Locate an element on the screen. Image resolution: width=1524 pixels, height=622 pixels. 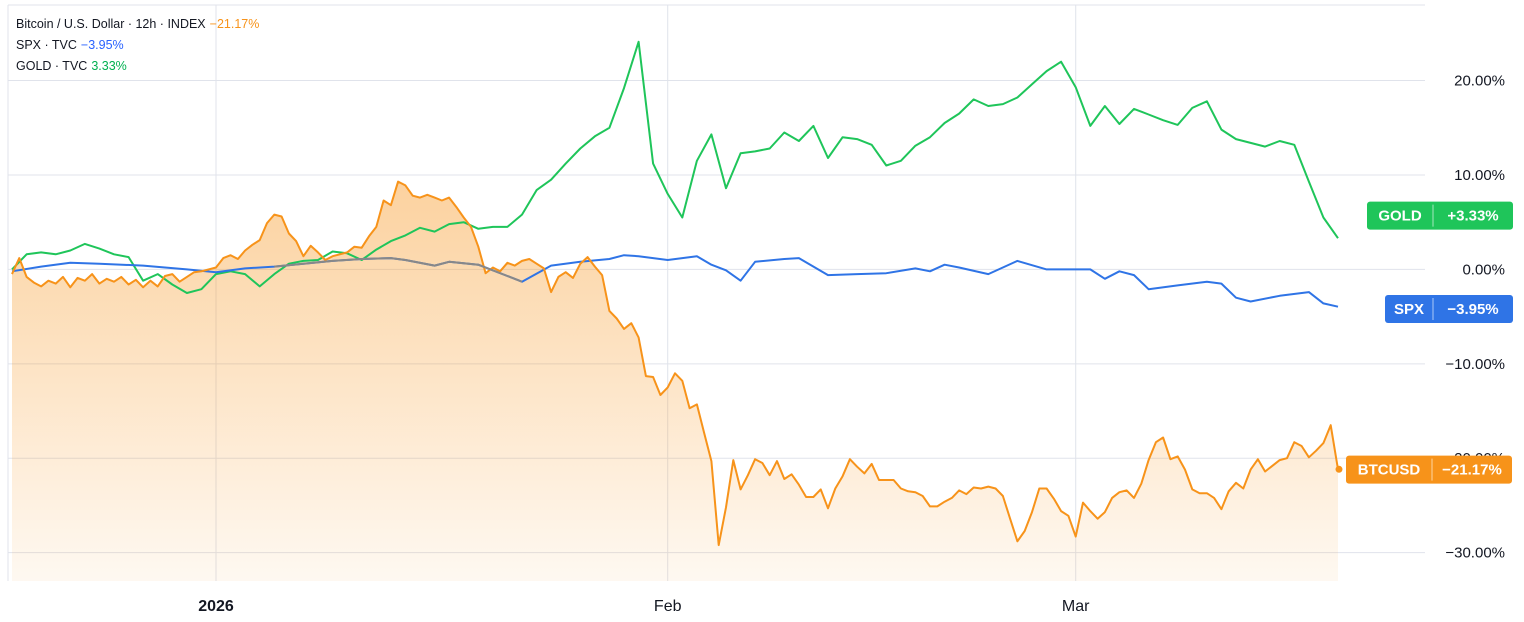
x-tick-label: Mar is located at coordinates (1076, 606).